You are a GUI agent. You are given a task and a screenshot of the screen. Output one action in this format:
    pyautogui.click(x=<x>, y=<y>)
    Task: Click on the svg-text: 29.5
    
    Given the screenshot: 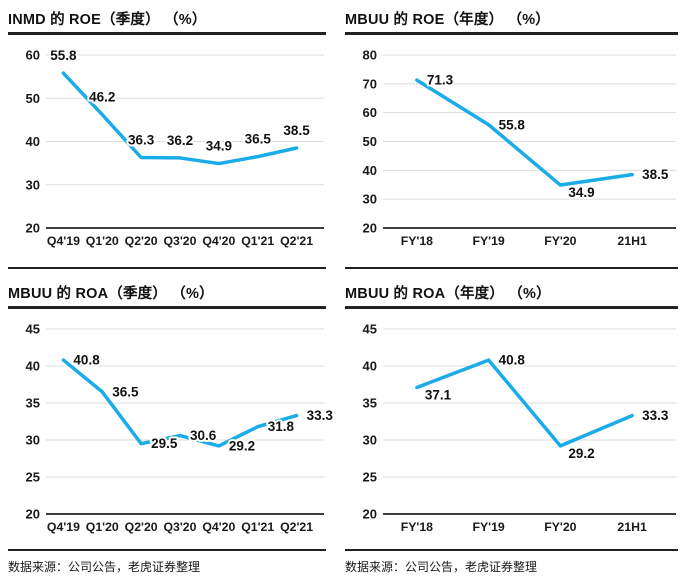 What is the action you would take?
    pyautogui.click(x=164, y=443)
    